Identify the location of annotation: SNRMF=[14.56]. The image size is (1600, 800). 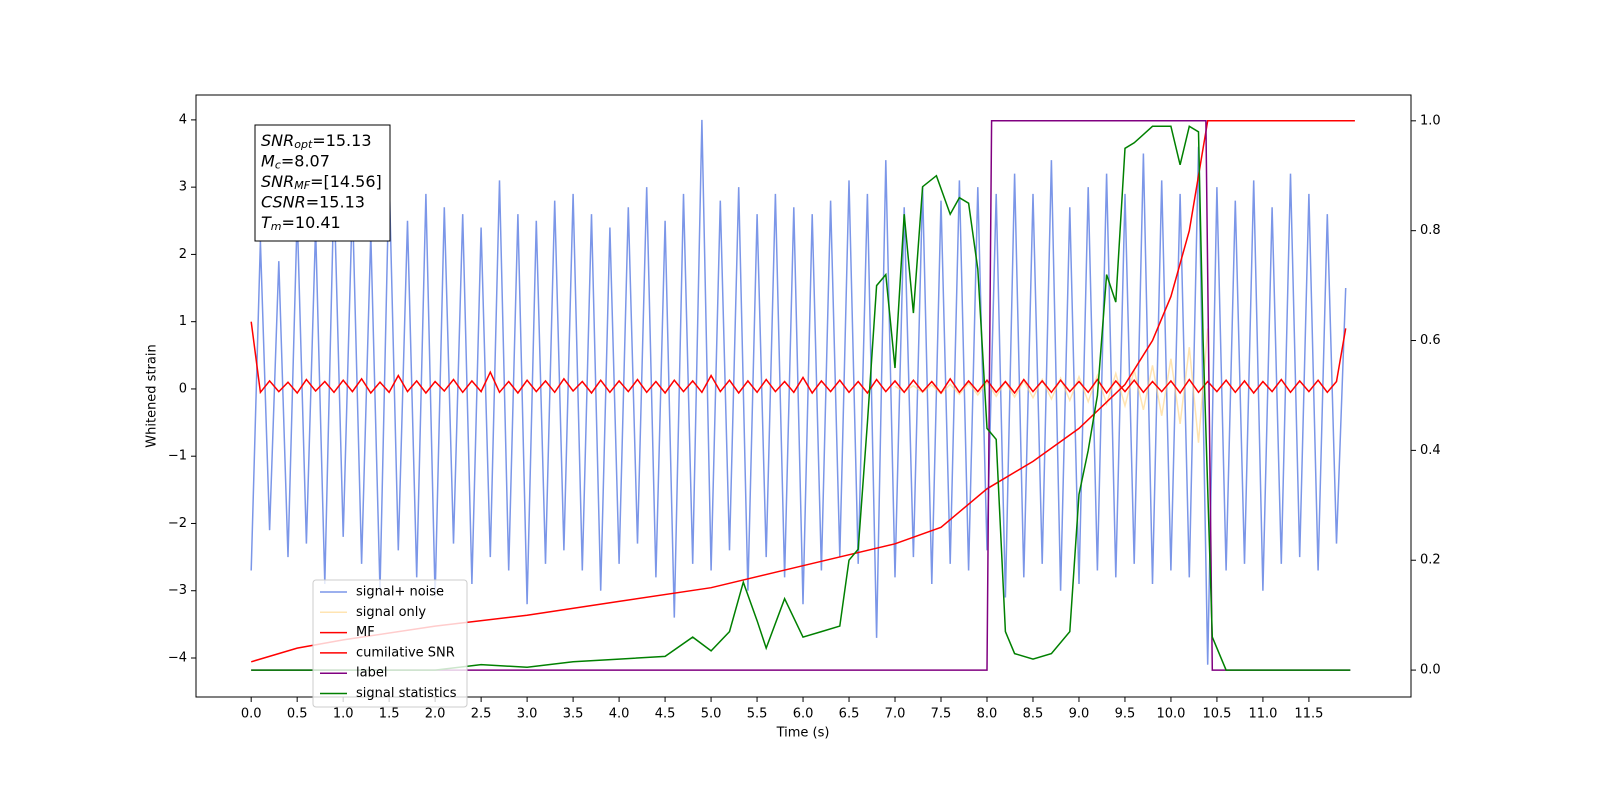
(321, 182).